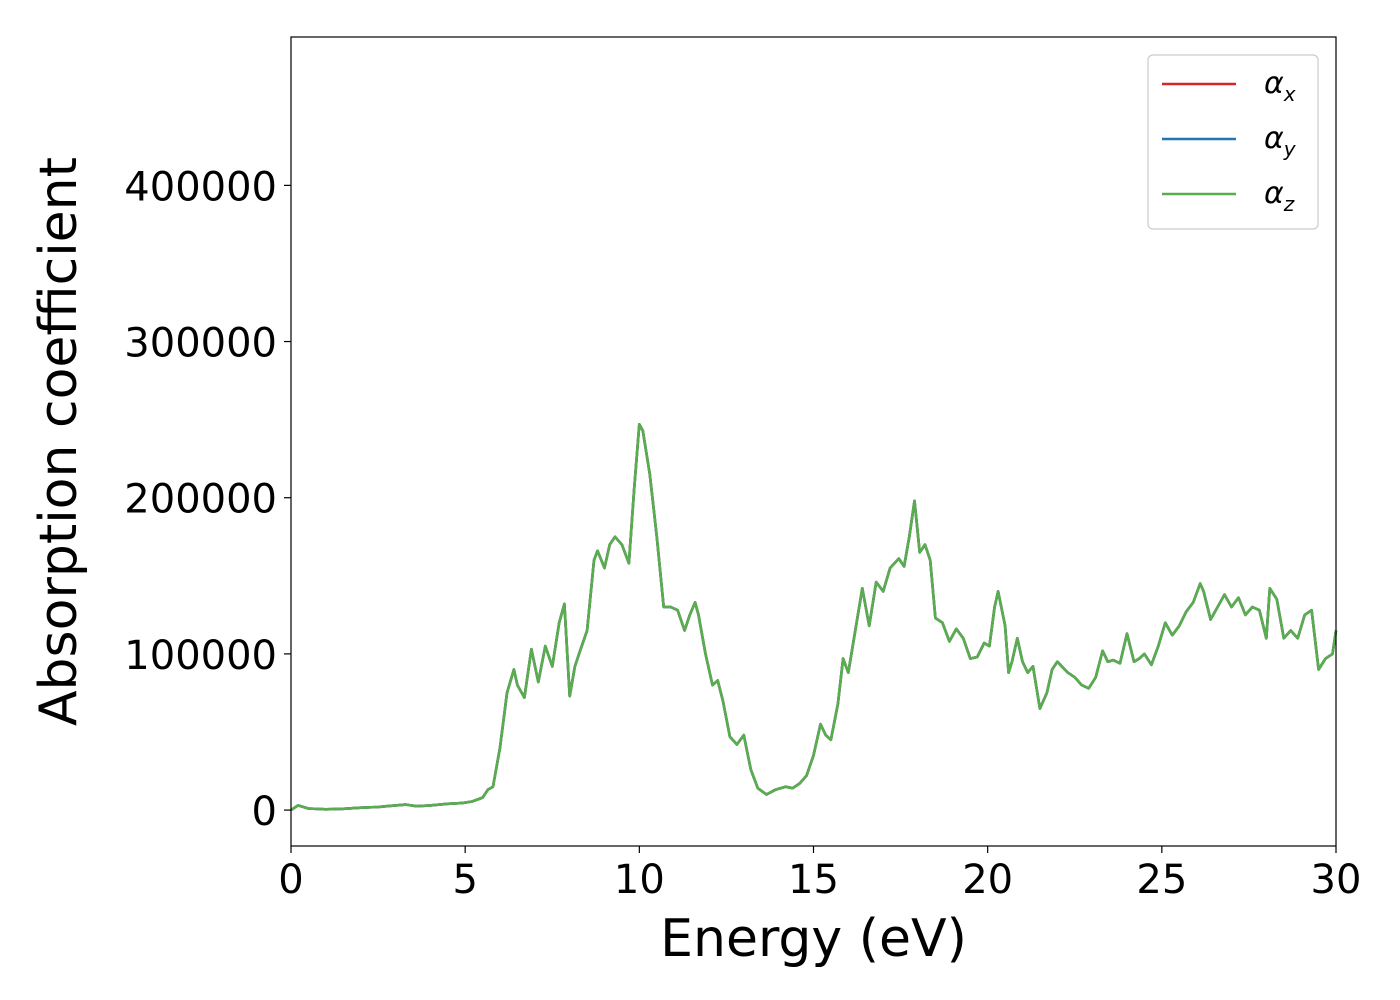 This screenshot has height=1000, width=1400. What do you see at coordinates (200, 656) in the screenshot?
I see `y-tick-label: 100000` at bounding box center [200, 656].